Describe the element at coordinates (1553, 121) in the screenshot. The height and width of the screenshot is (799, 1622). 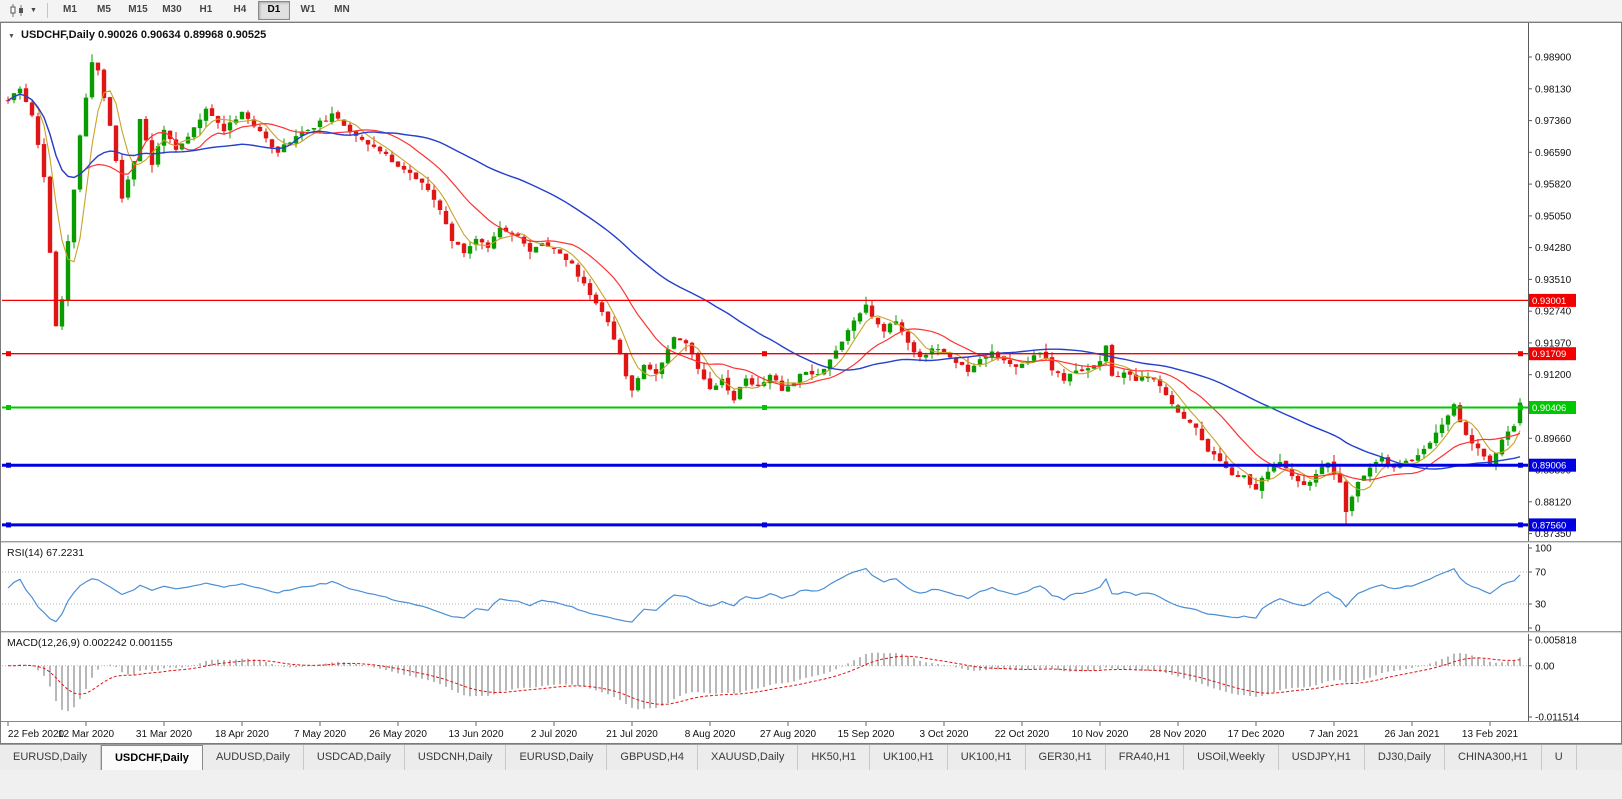
I see `price-tick-label: 0.97360` at that location.